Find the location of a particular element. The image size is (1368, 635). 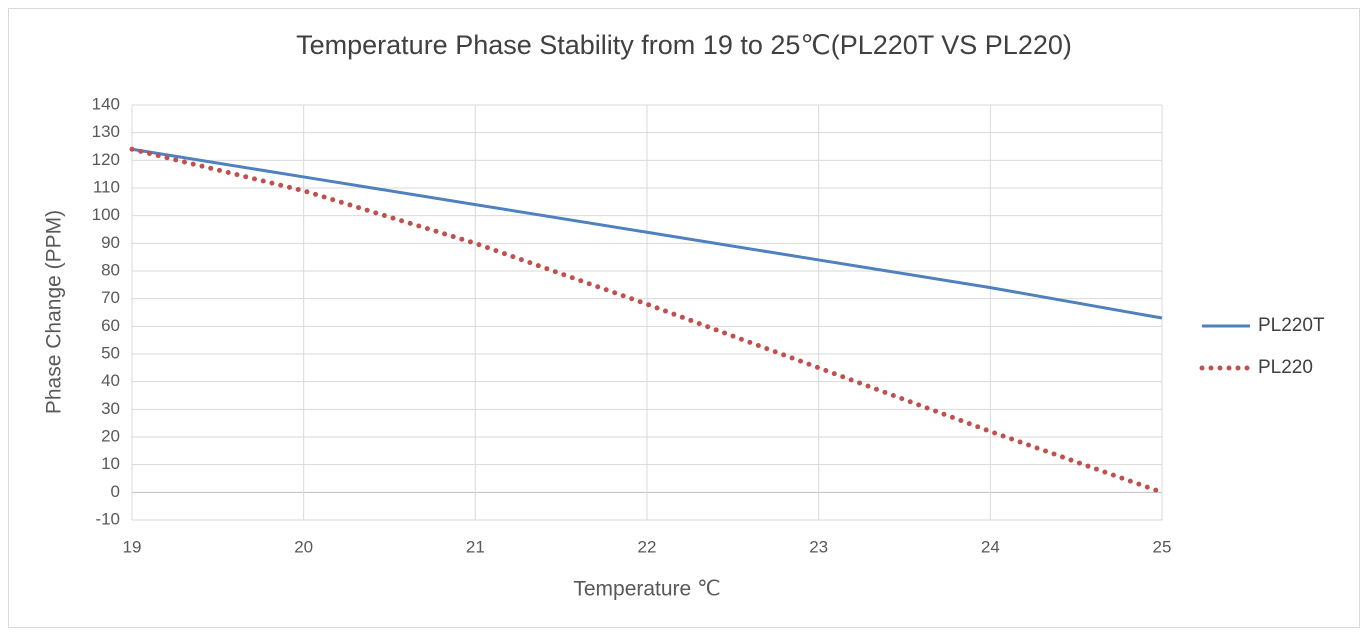

y-tick-label: 20 is located at coordinates (110, 435).